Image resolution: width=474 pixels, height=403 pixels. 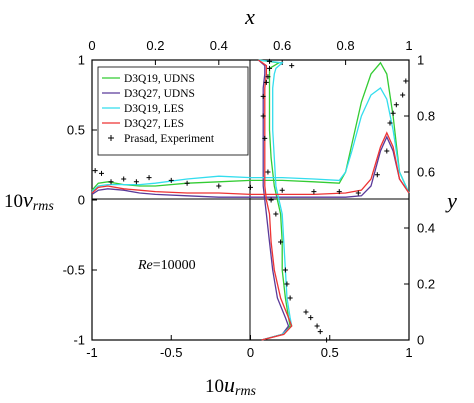 I want to click on top-tick-label: 0.8, so click(x=346, y=45).